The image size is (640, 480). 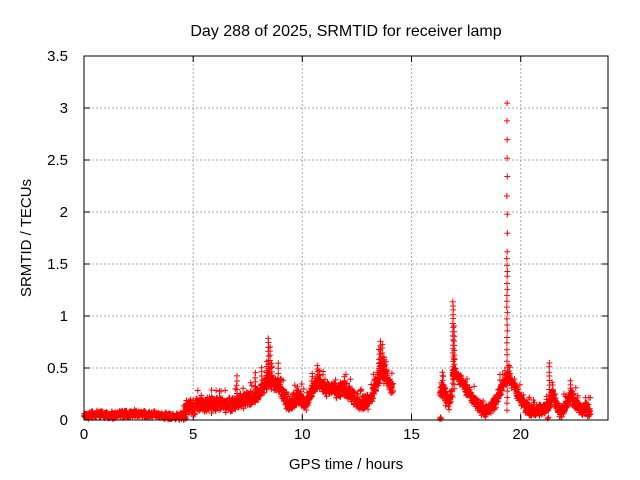 I want to click on y-tick-label: 1.5, so click(x=57, y=264).